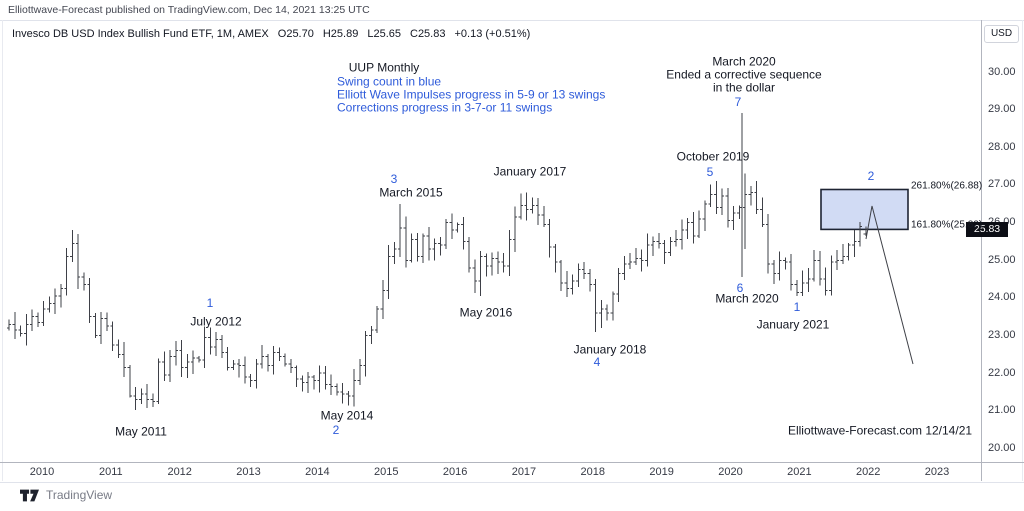  Describe the element at coordinates (295, 34) in the screenshot. I see `ohlc-open: O25.70` at that location.